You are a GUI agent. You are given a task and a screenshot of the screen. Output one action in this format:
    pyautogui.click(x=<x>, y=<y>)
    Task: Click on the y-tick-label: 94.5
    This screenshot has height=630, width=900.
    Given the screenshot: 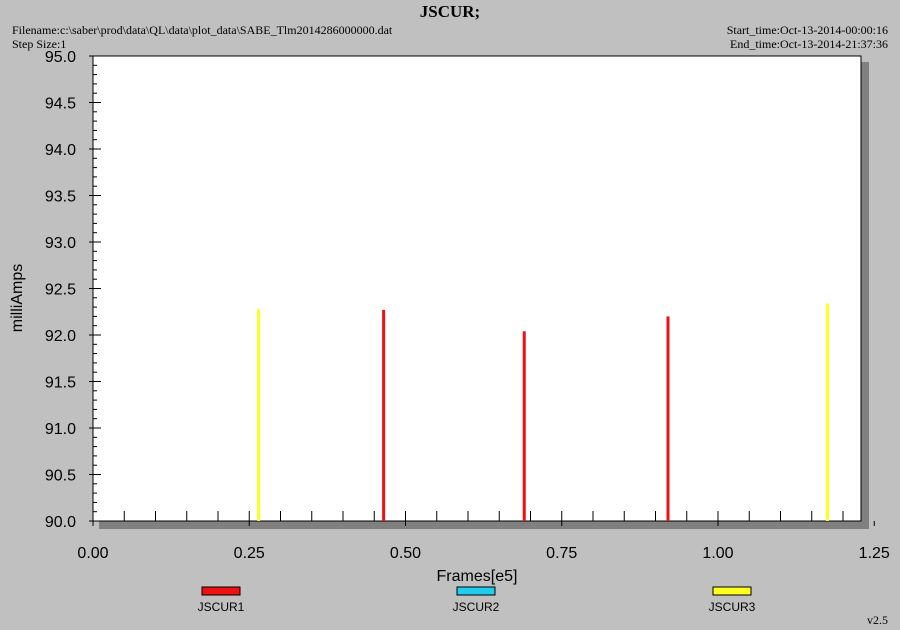 What is the action you would take?
    pyautogui.click(x=60, y=104)
    